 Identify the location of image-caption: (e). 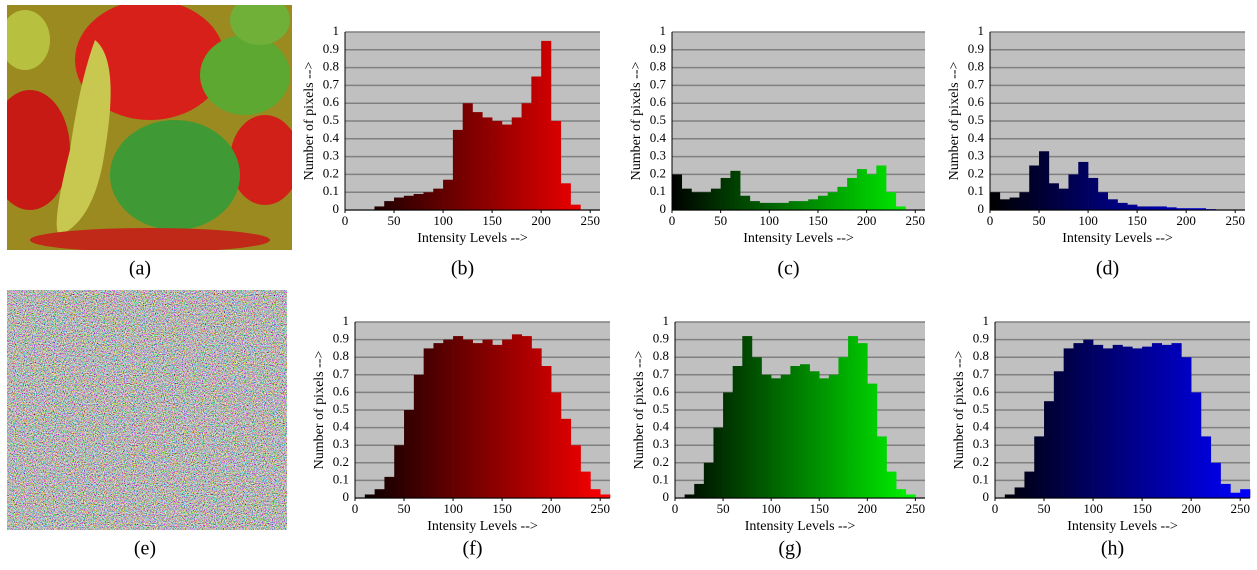
(145, 549).